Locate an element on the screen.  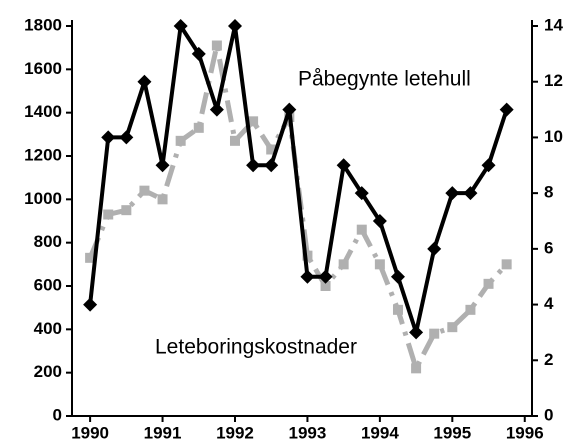
y-tick-label: 600 is located at coordinates (48, 284).